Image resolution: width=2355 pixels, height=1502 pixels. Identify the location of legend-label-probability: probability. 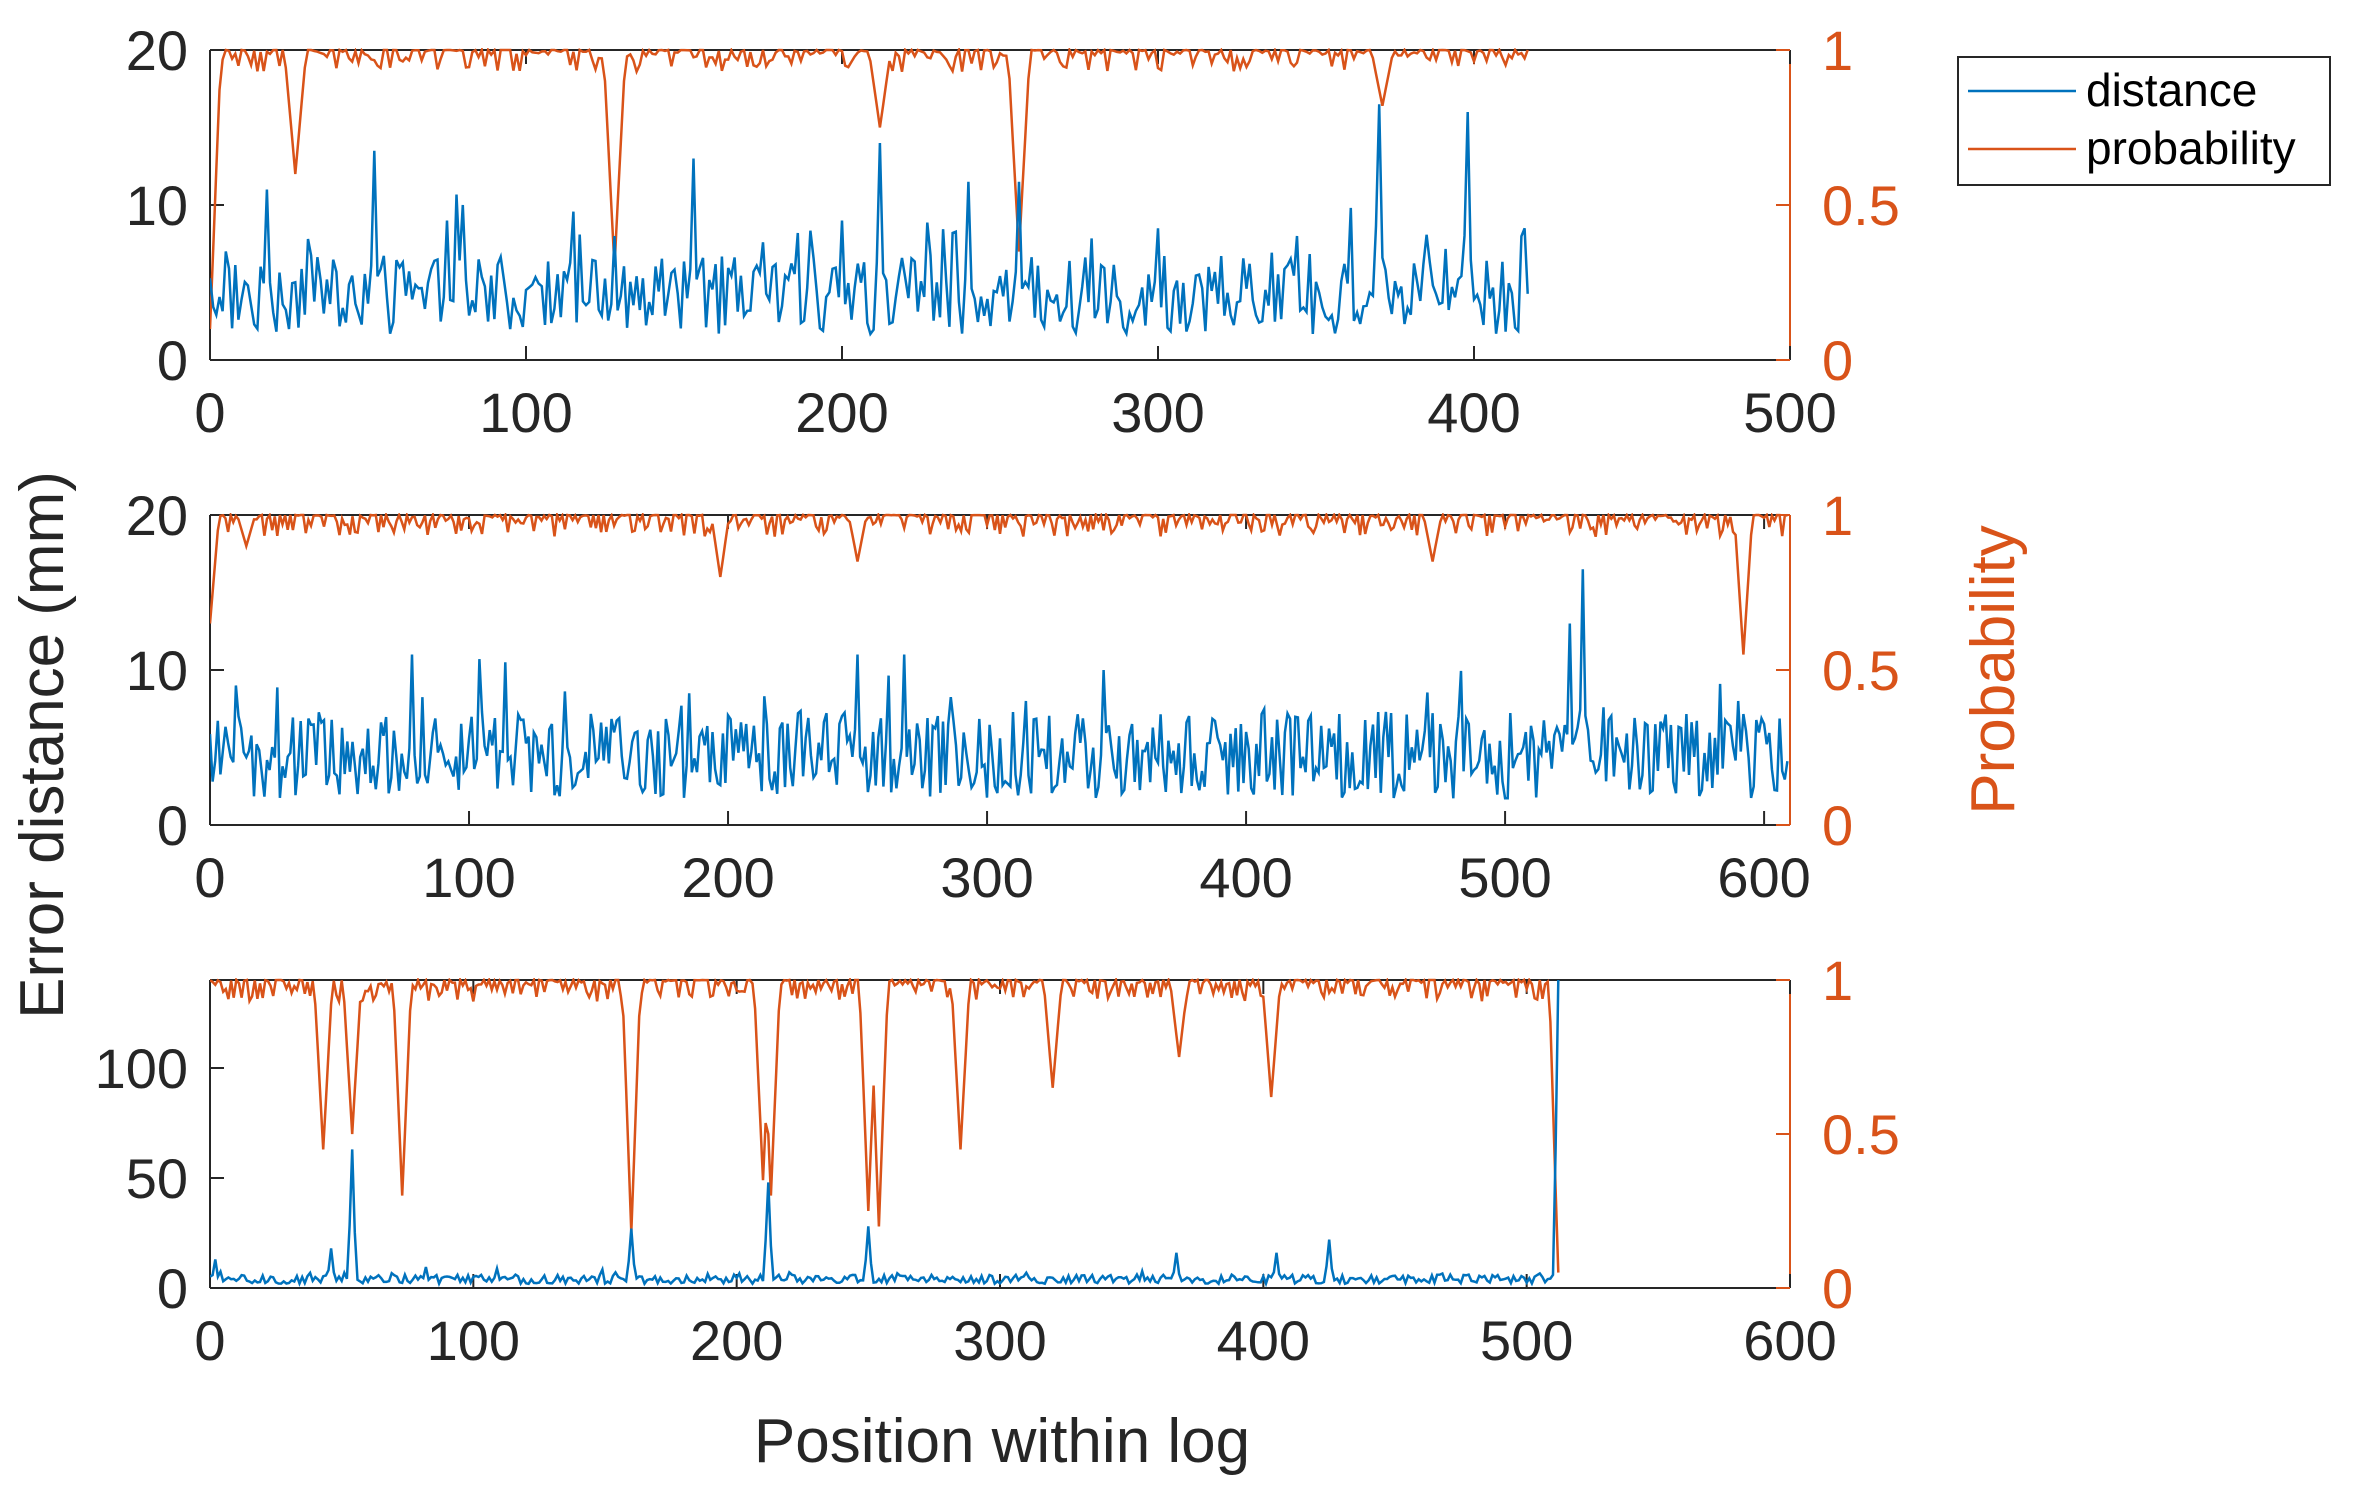
(2191, 148).